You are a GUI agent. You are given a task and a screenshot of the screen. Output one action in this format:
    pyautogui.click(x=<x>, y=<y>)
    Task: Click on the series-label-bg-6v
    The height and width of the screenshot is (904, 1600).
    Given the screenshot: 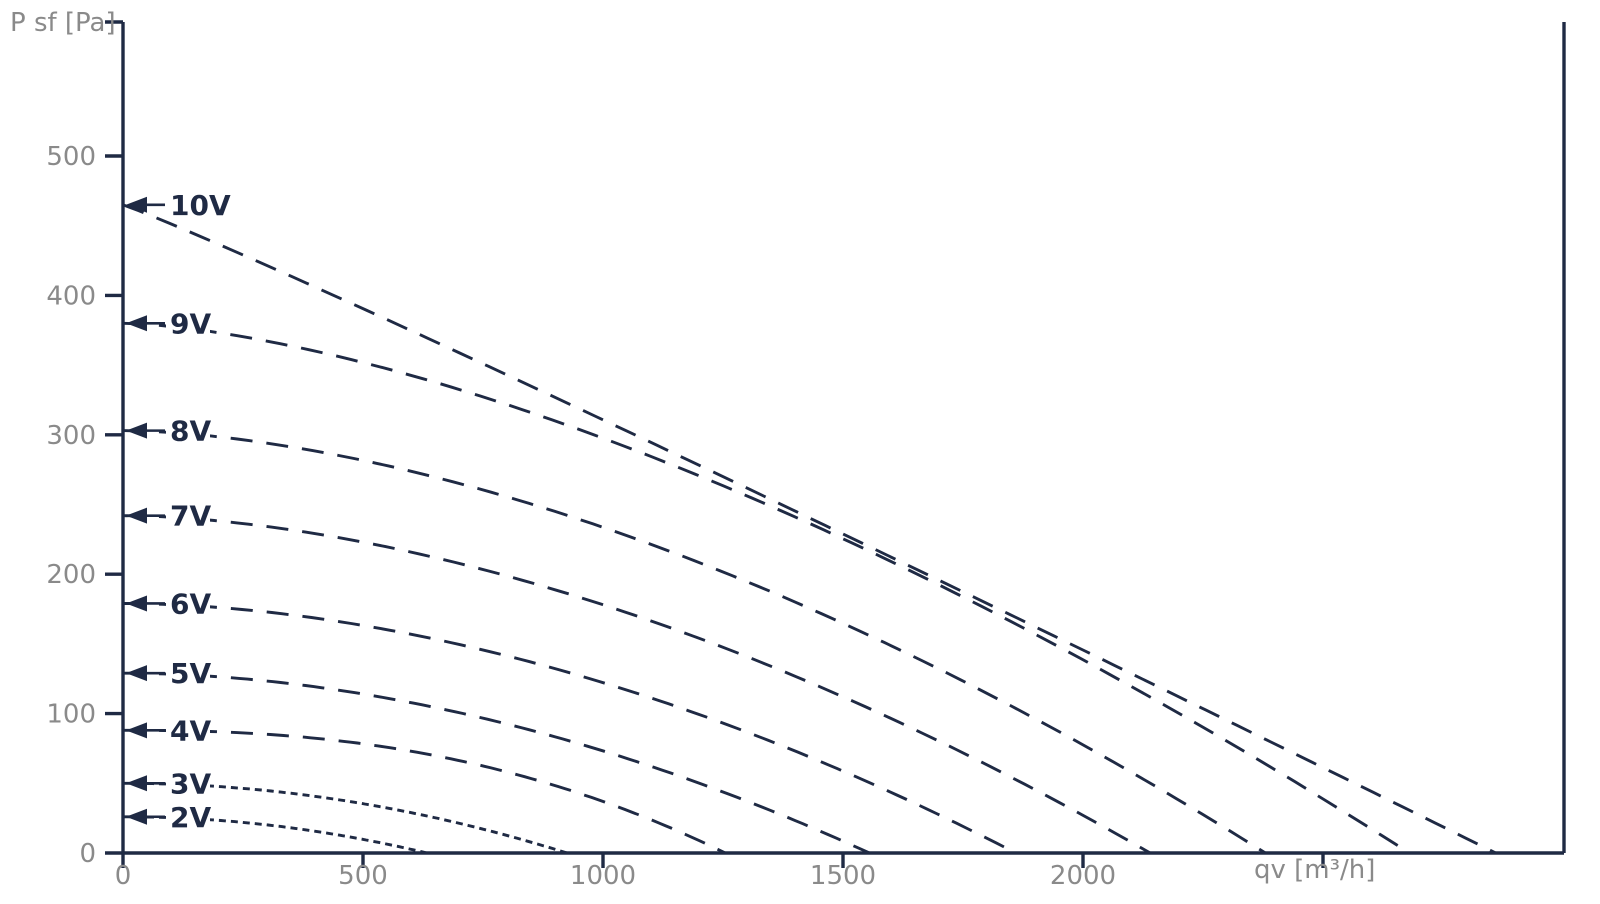 What is the action you would take?
    pyautogui.click(x=188, y=603)
    